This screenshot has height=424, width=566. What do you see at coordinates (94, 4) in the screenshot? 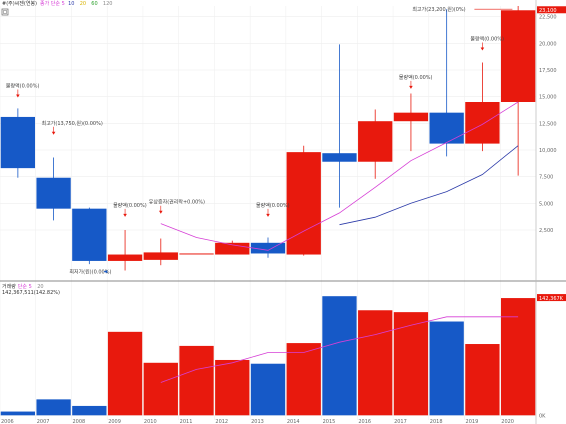
I see `price-legend-item: 60` at bounding box center [94, 4].